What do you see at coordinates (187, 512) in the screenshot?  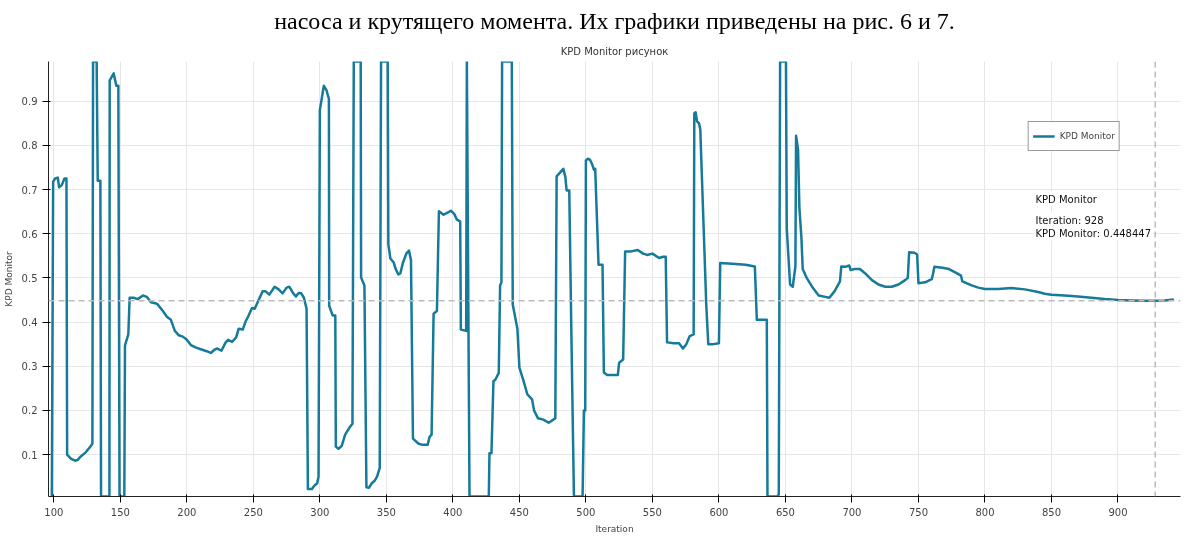 I see `x-tick-label: 200` at bounding box center [187, 512].